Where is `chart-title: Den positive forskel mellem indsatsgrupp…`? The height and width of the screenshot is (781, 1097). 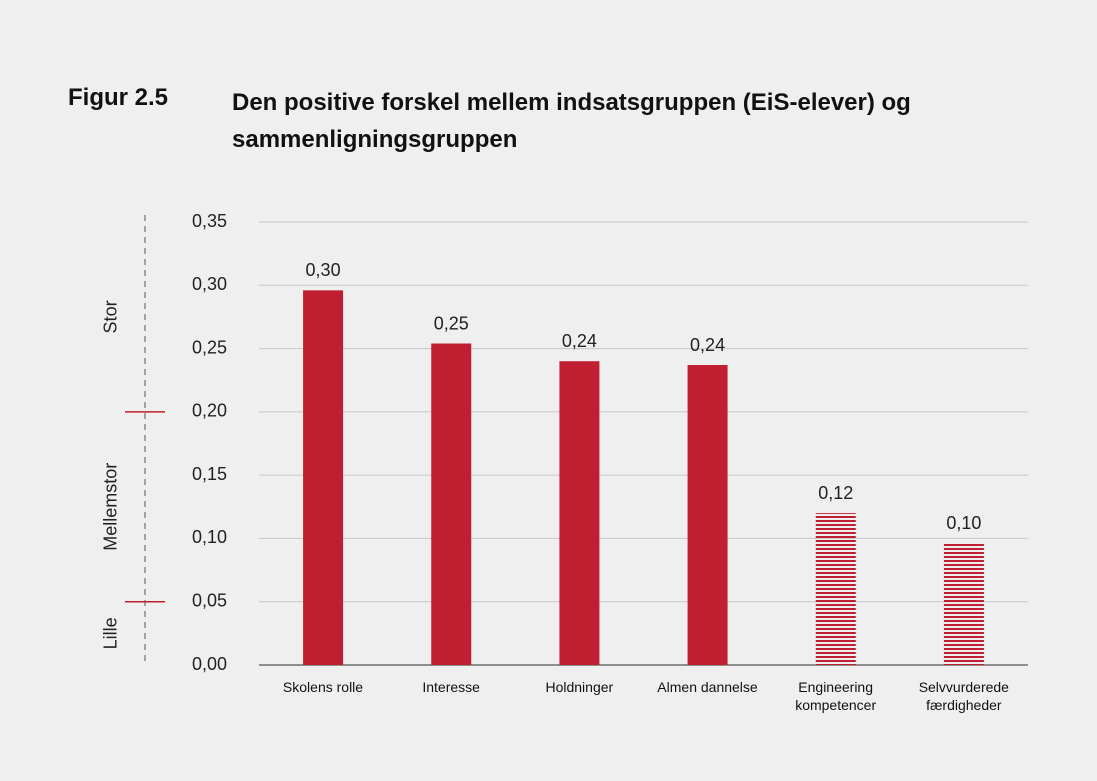
chart-title: Den positive forskel mellem indsatsgrupp… is located at coordinates (571, 121).